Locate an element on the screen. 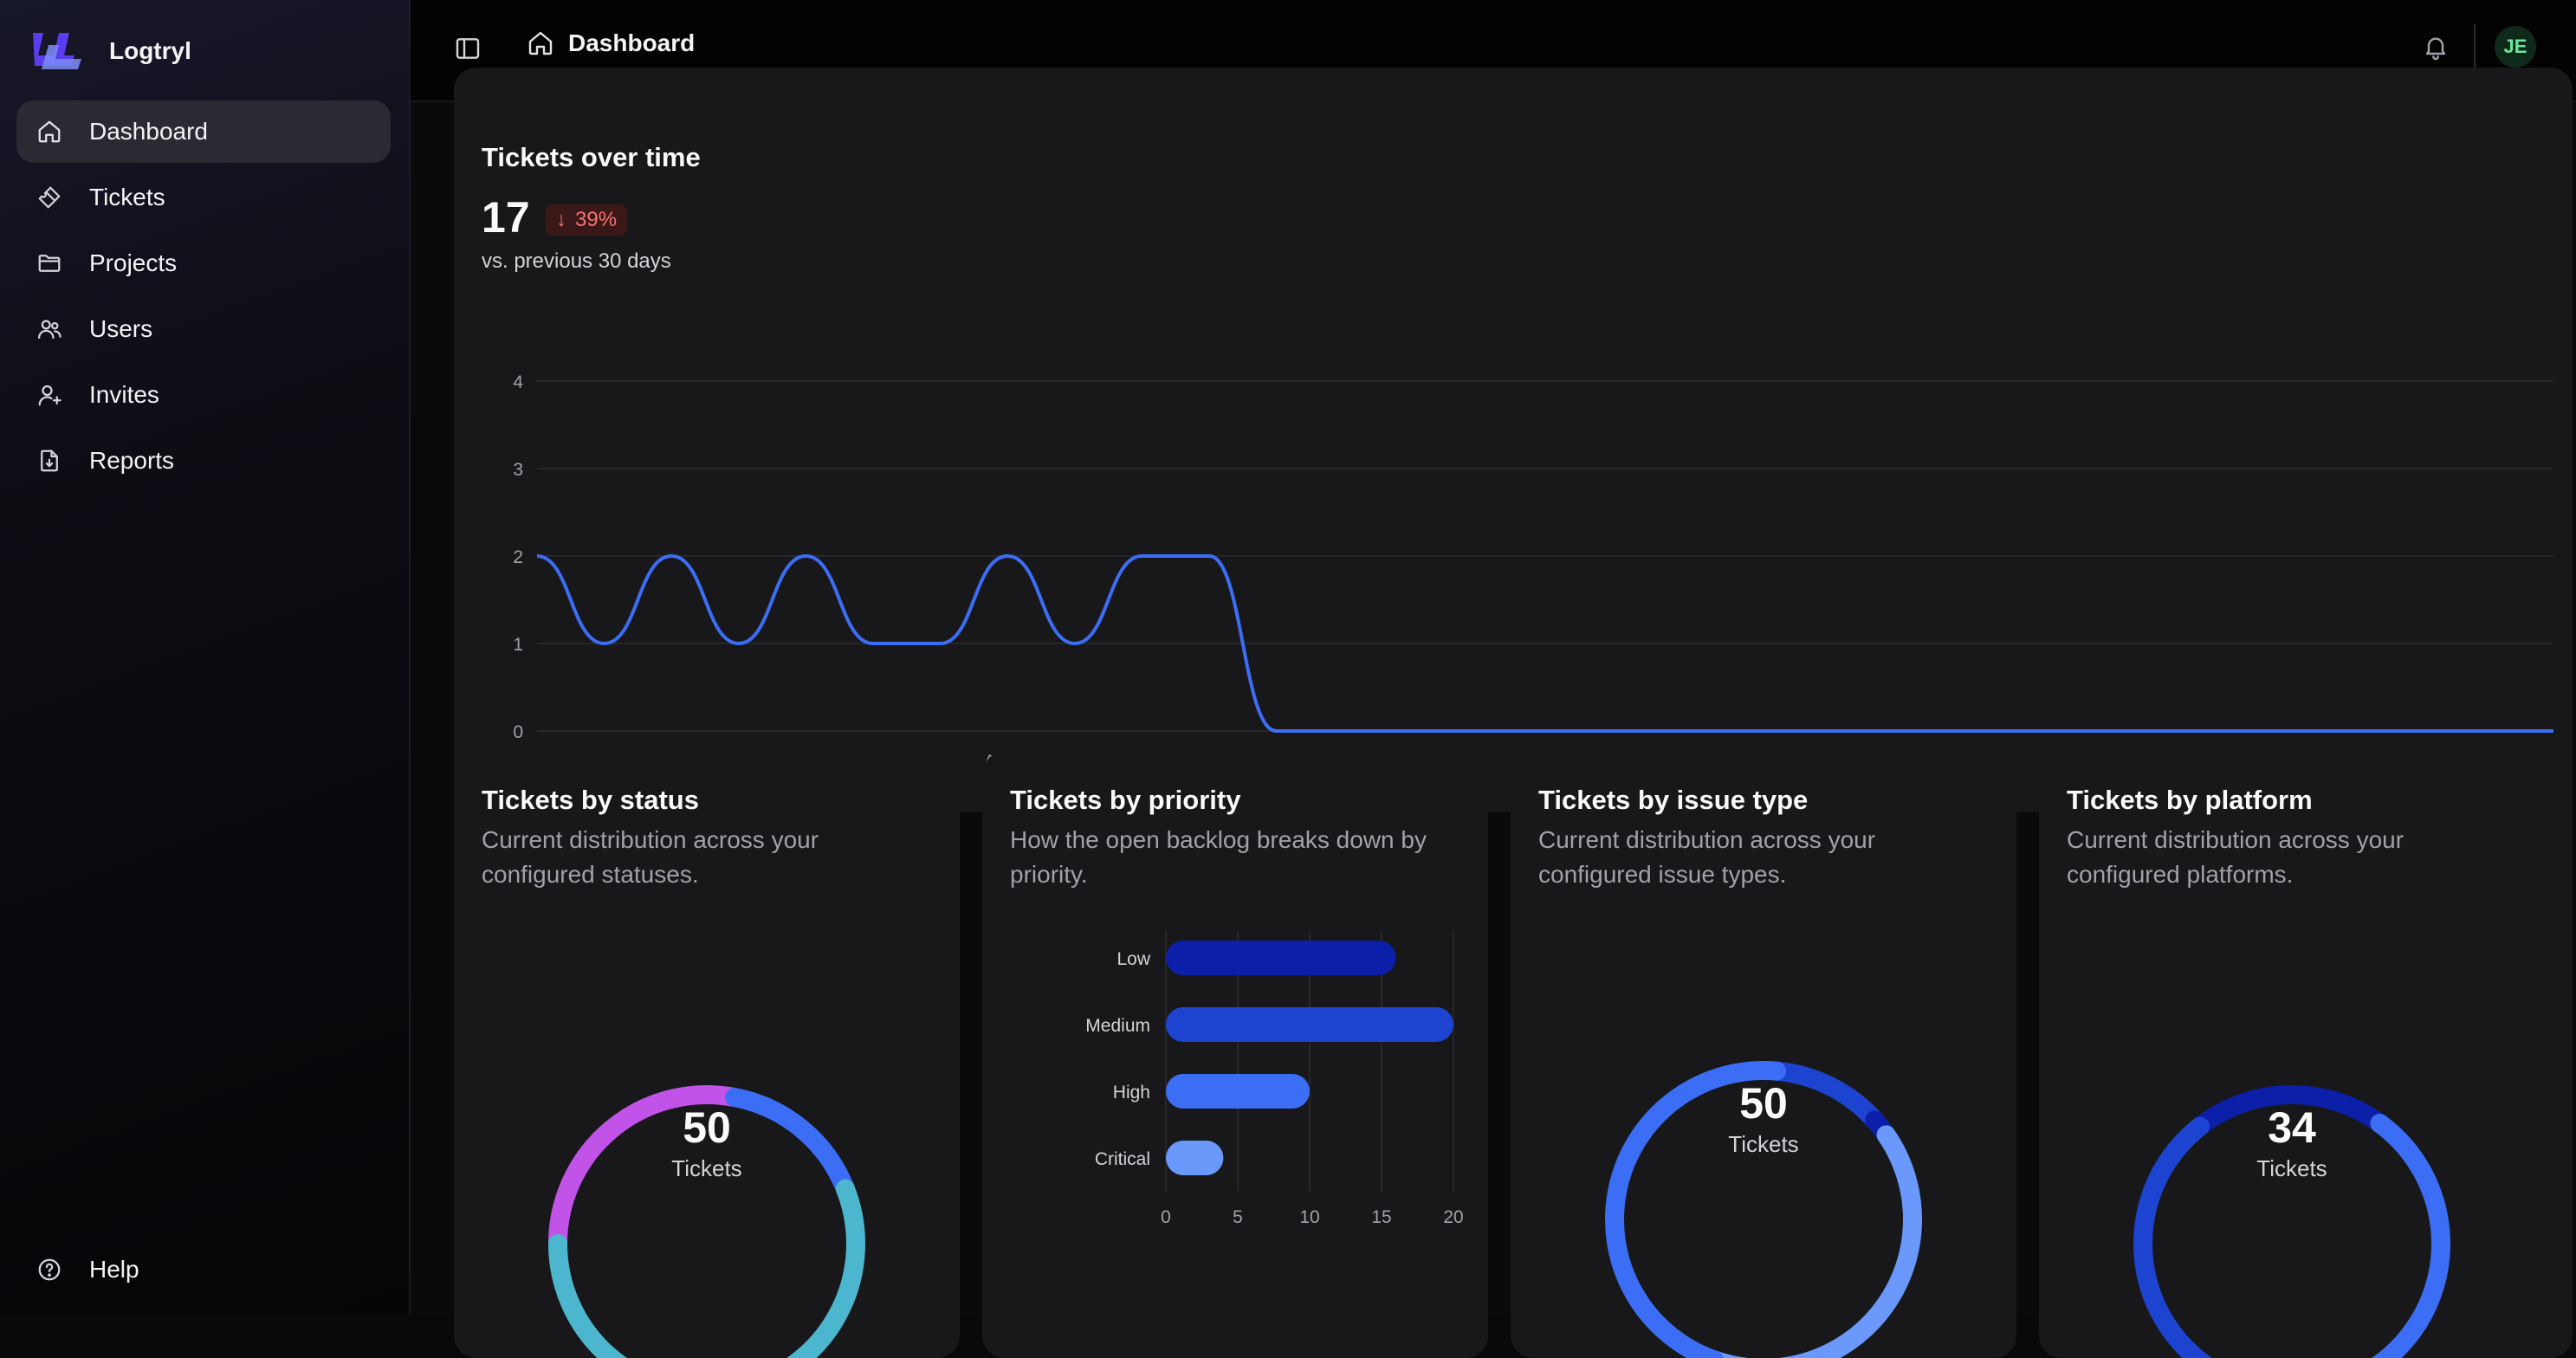 Image resolution: width=2576 pixels, height=1358 pixels. sidebar-item-label: Users is located at coordinates (121, 328).